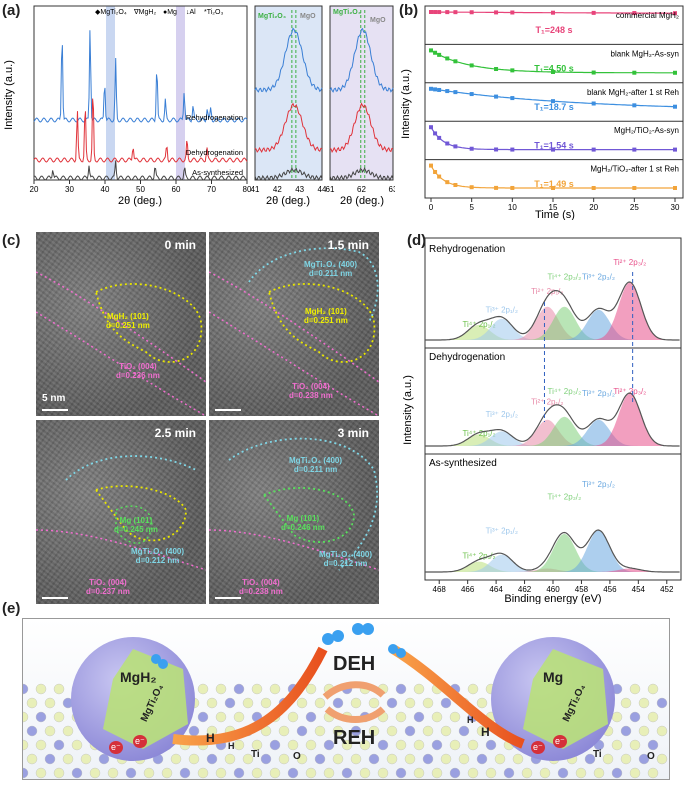 Image resolution: width=685 pixels, height=786 pixels. Describe the element at coordinates (158, 556) in the screenshot. I see `tem-ann-mgti-3: MgTi₂O₄ (400) d=0.212 nm` at that location.